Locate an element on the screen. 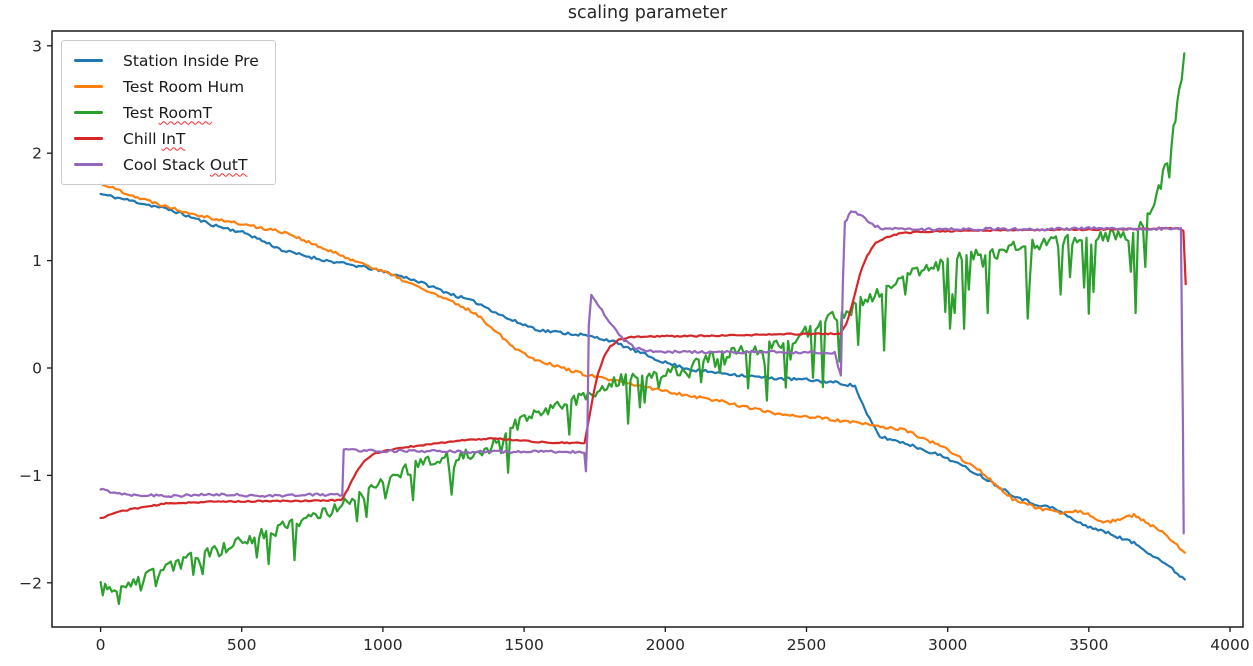 Image resolution: width=1253 pixels, height=666 pixels. legend-label-squiggle: OutT is located at coordinates (228, 164).